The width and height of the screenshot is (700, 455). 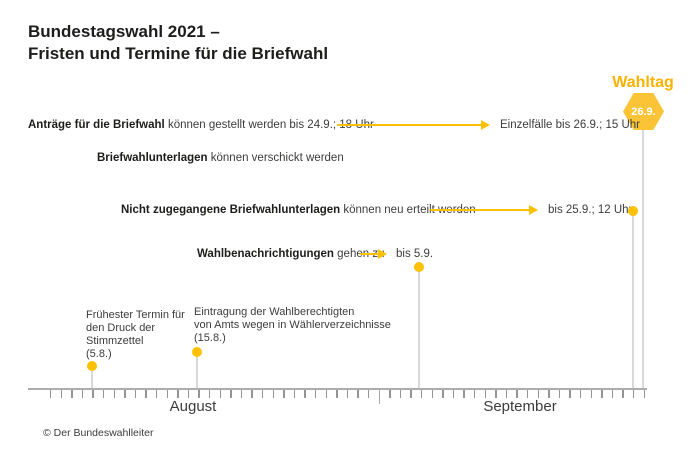 What do you see at coordinates (152, 158) in the screenshot?
I see `event-row-unterlagen-lead: Briefwahlunterlagen` at bounding box center [152, 158].